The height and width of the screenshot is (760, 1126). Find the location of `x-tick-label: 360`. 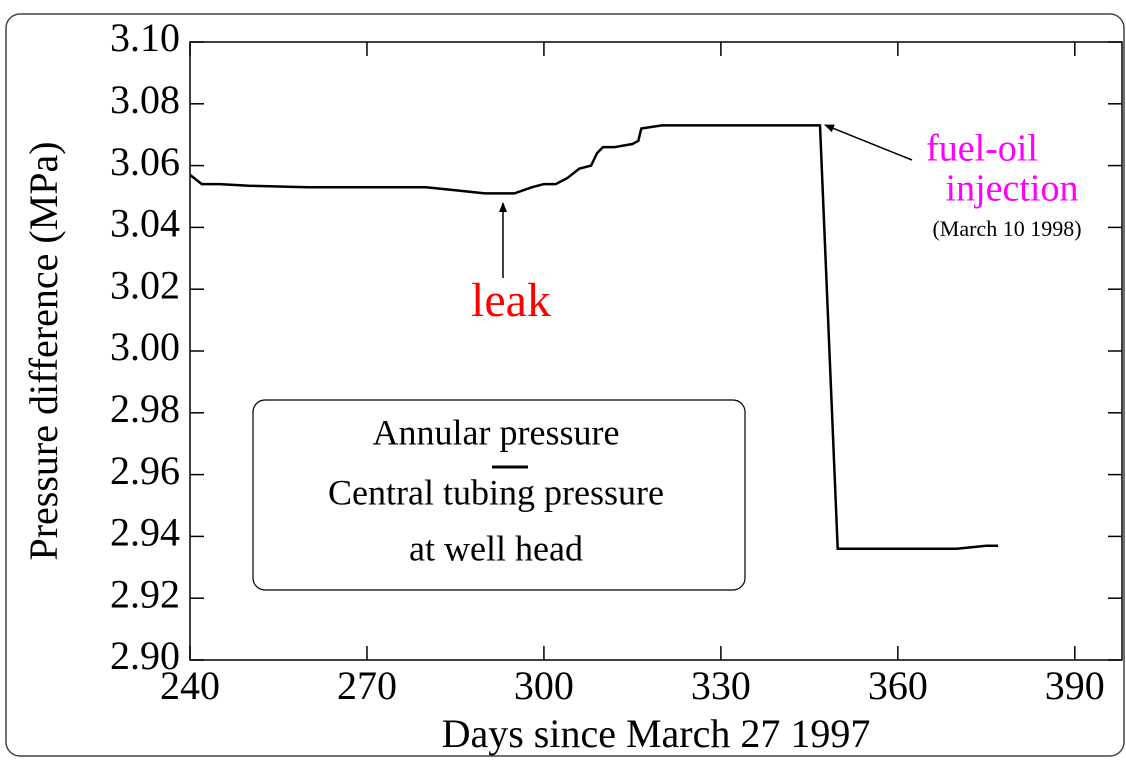

x-tick-label: 360 is located at coordinates (898, 685).